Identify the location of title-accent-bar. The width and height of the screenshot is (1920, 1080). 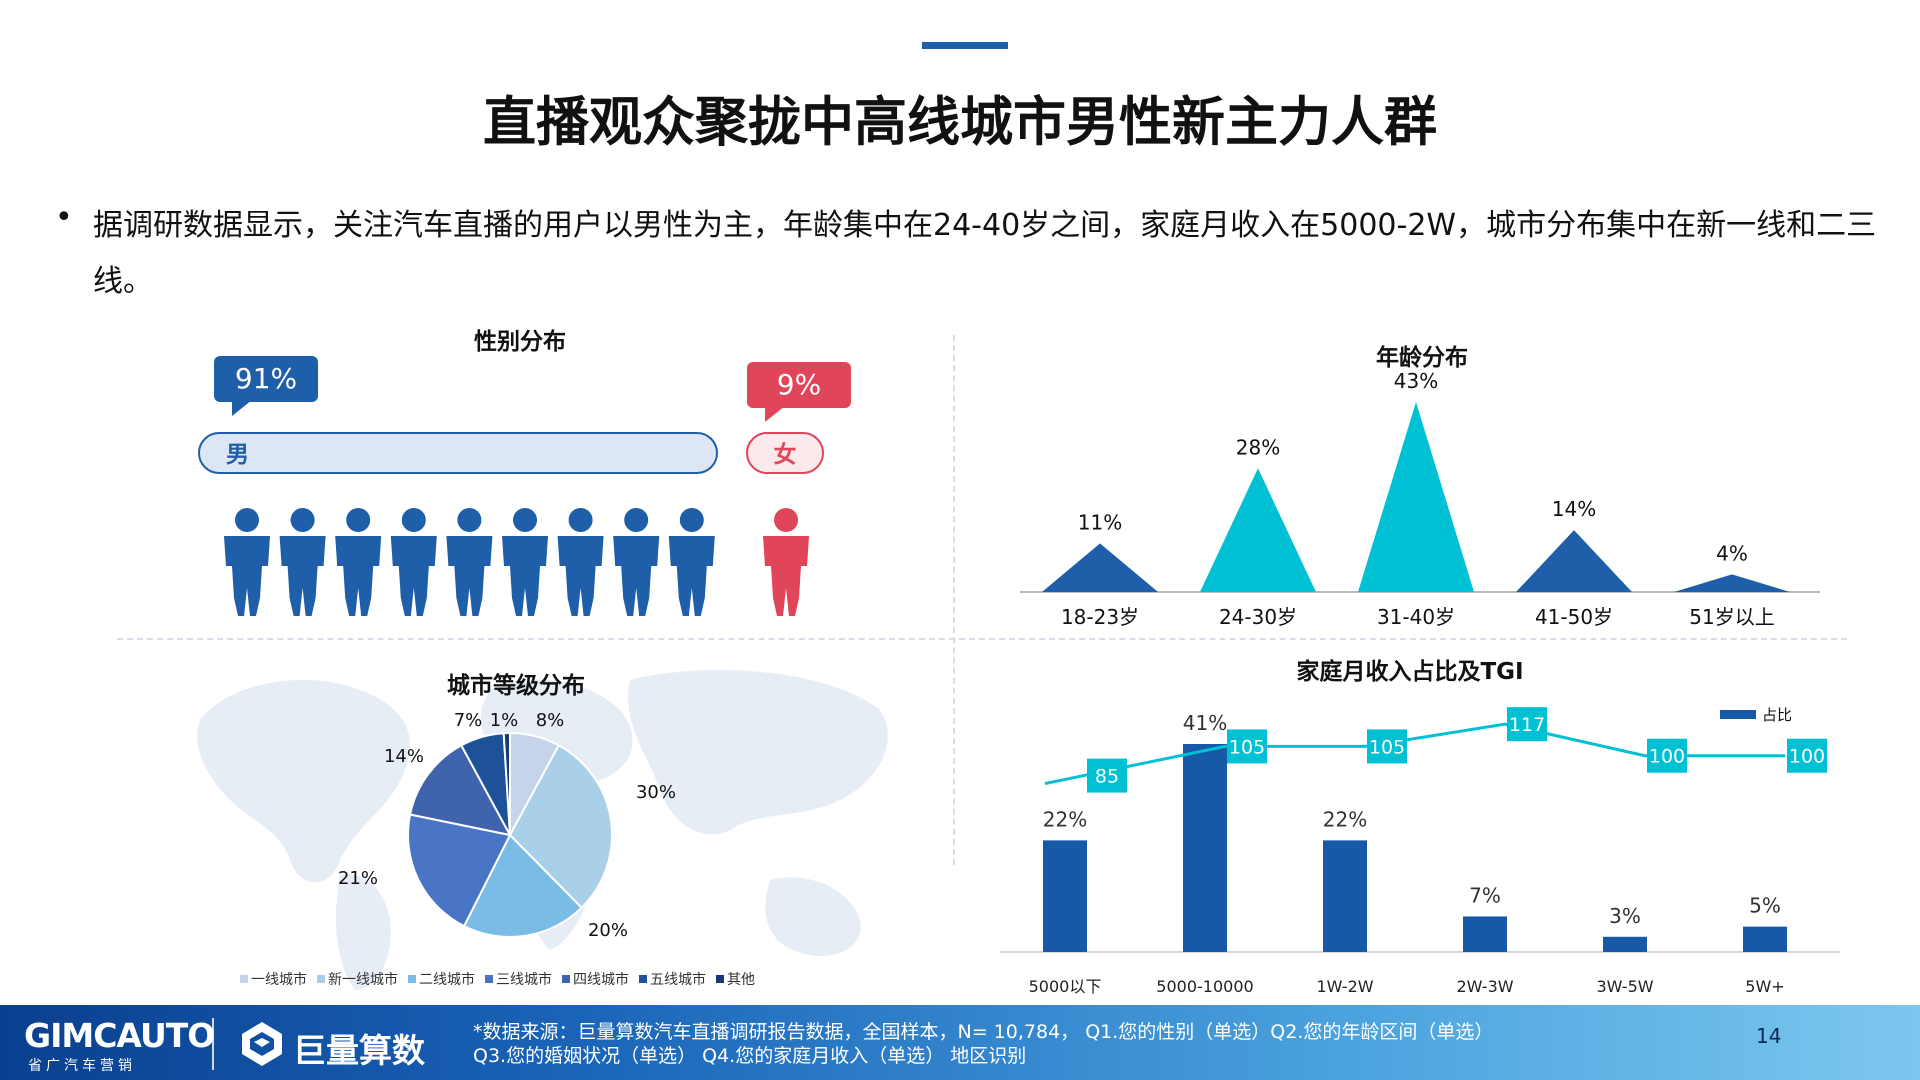
(965, 45).